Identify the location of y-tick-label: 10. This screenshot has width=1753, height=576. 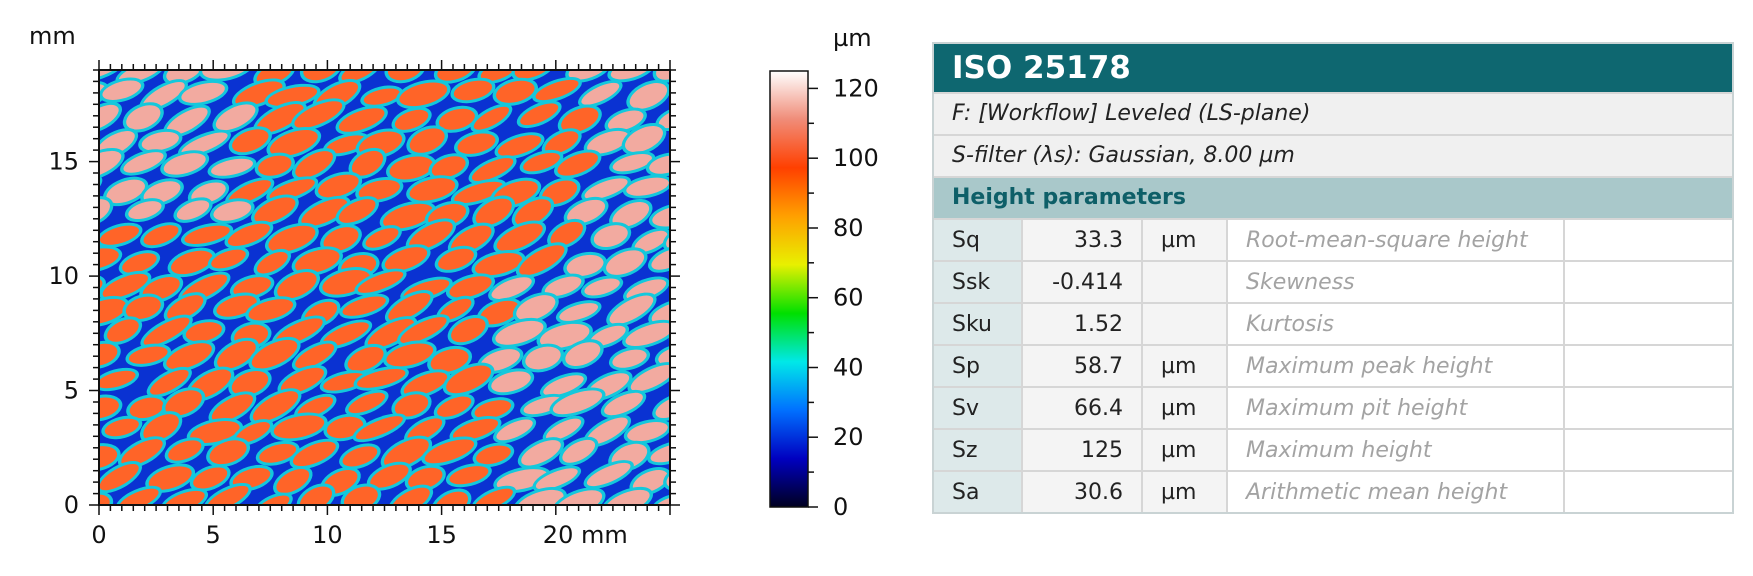
(63, 276).